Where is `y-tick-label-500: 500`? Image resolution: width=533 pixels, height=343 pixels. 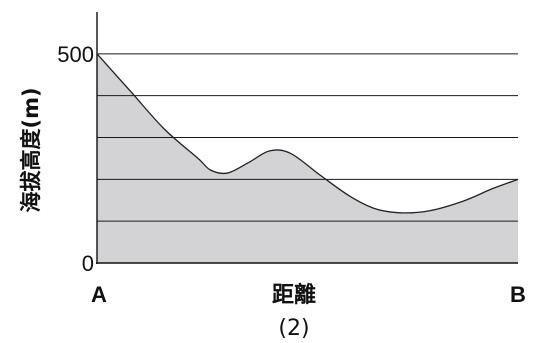 y-tick-label-500: 500 is located at coordinates (75, 54).